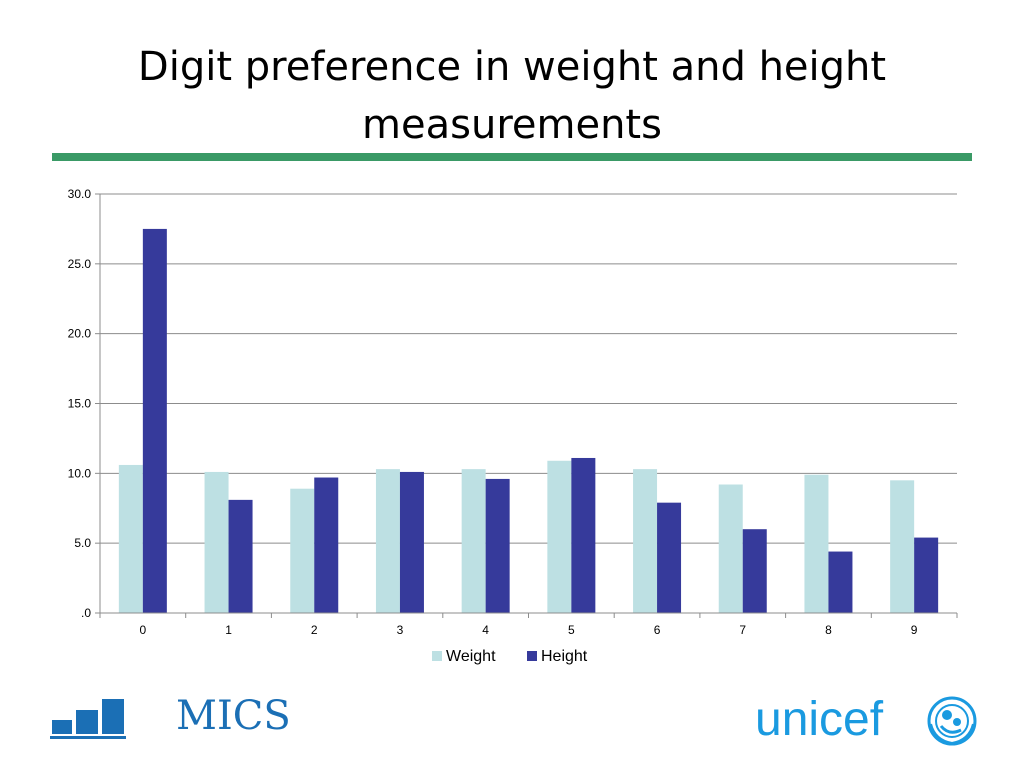 Image resolution: width=1024 pixels, height=768 pixels. I want to click on x-tick-label: 3, so click(400, 630).